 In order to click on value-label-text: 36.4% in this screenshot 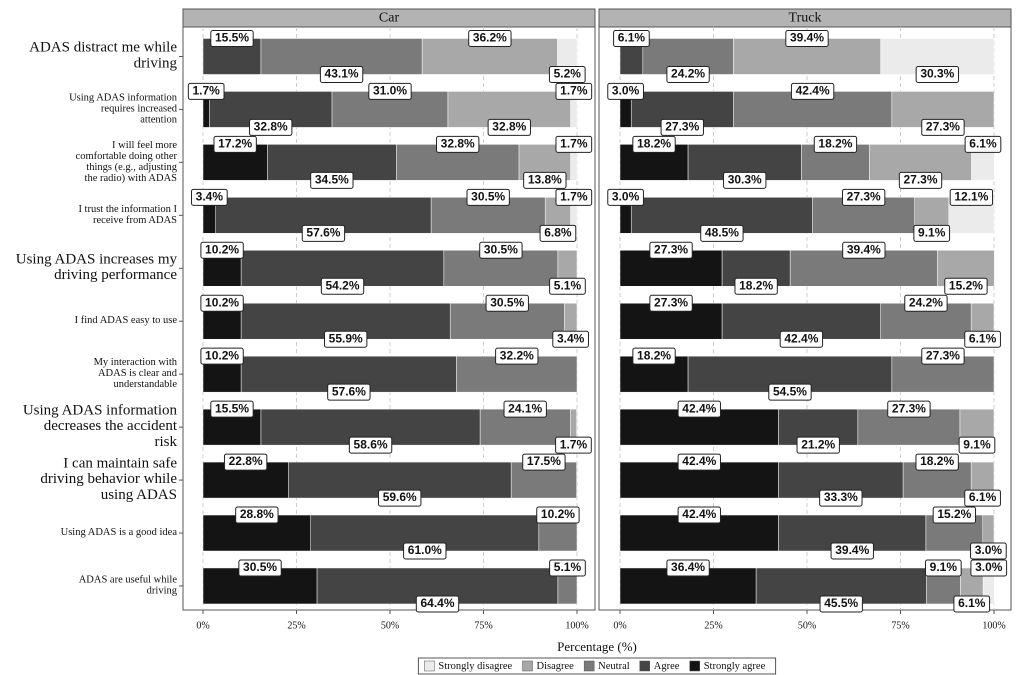, I will do `click(688, 567)`.